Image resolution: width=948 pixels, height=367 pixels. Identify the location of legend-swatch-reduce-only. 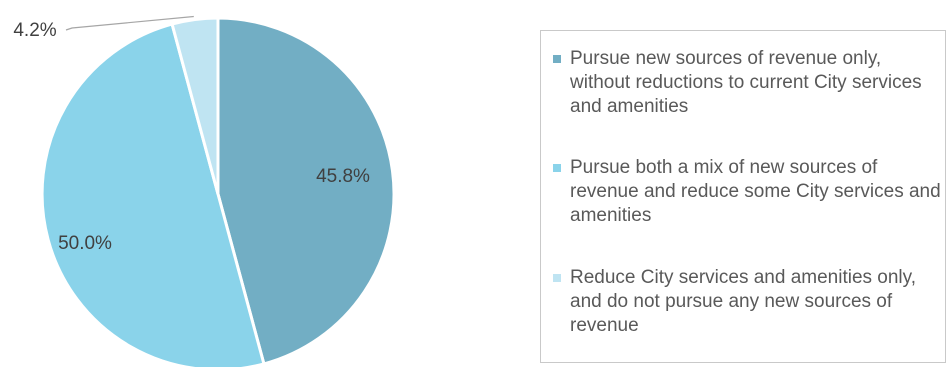
(557, 278).